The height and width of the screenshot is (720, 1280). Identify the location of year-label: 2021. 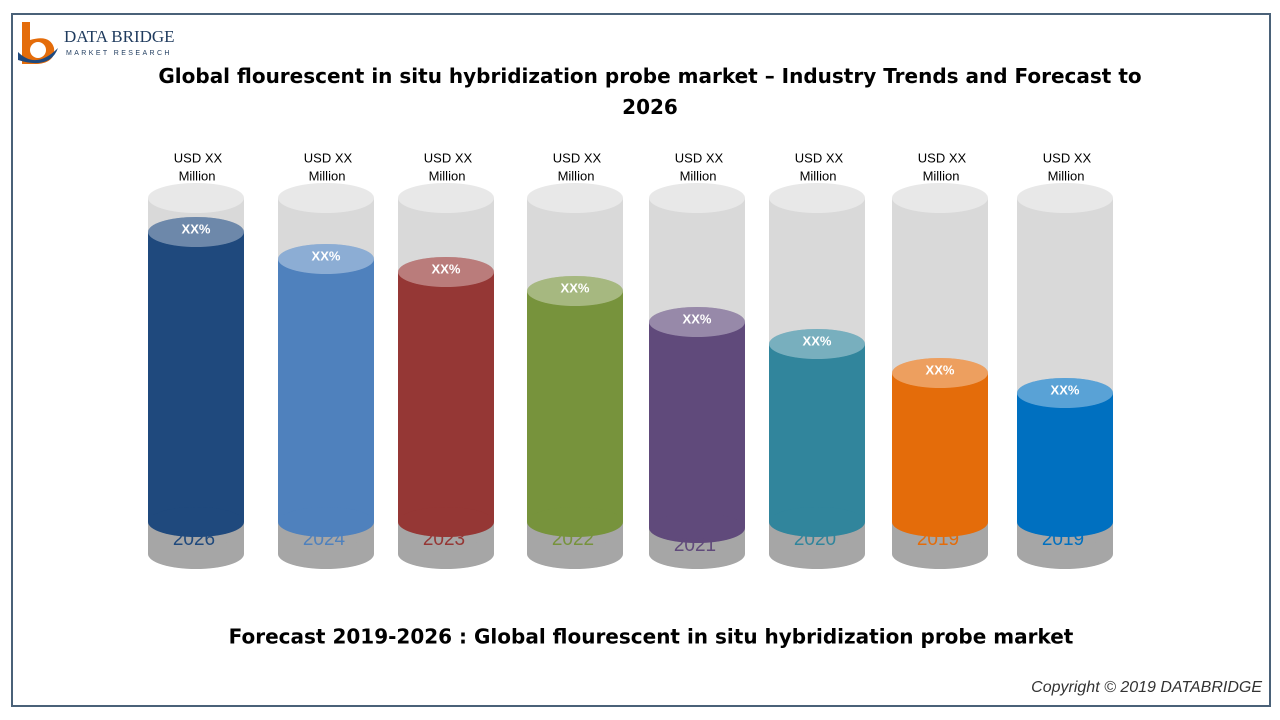
(695, 545).